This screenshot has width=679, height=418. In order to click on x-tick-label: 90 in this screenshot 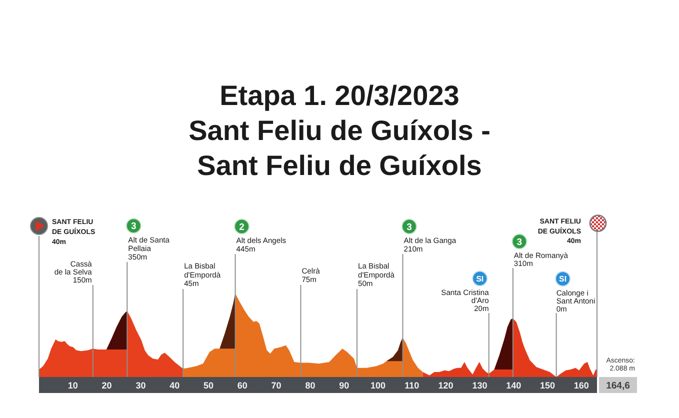, I will do `click(344, 385)`.